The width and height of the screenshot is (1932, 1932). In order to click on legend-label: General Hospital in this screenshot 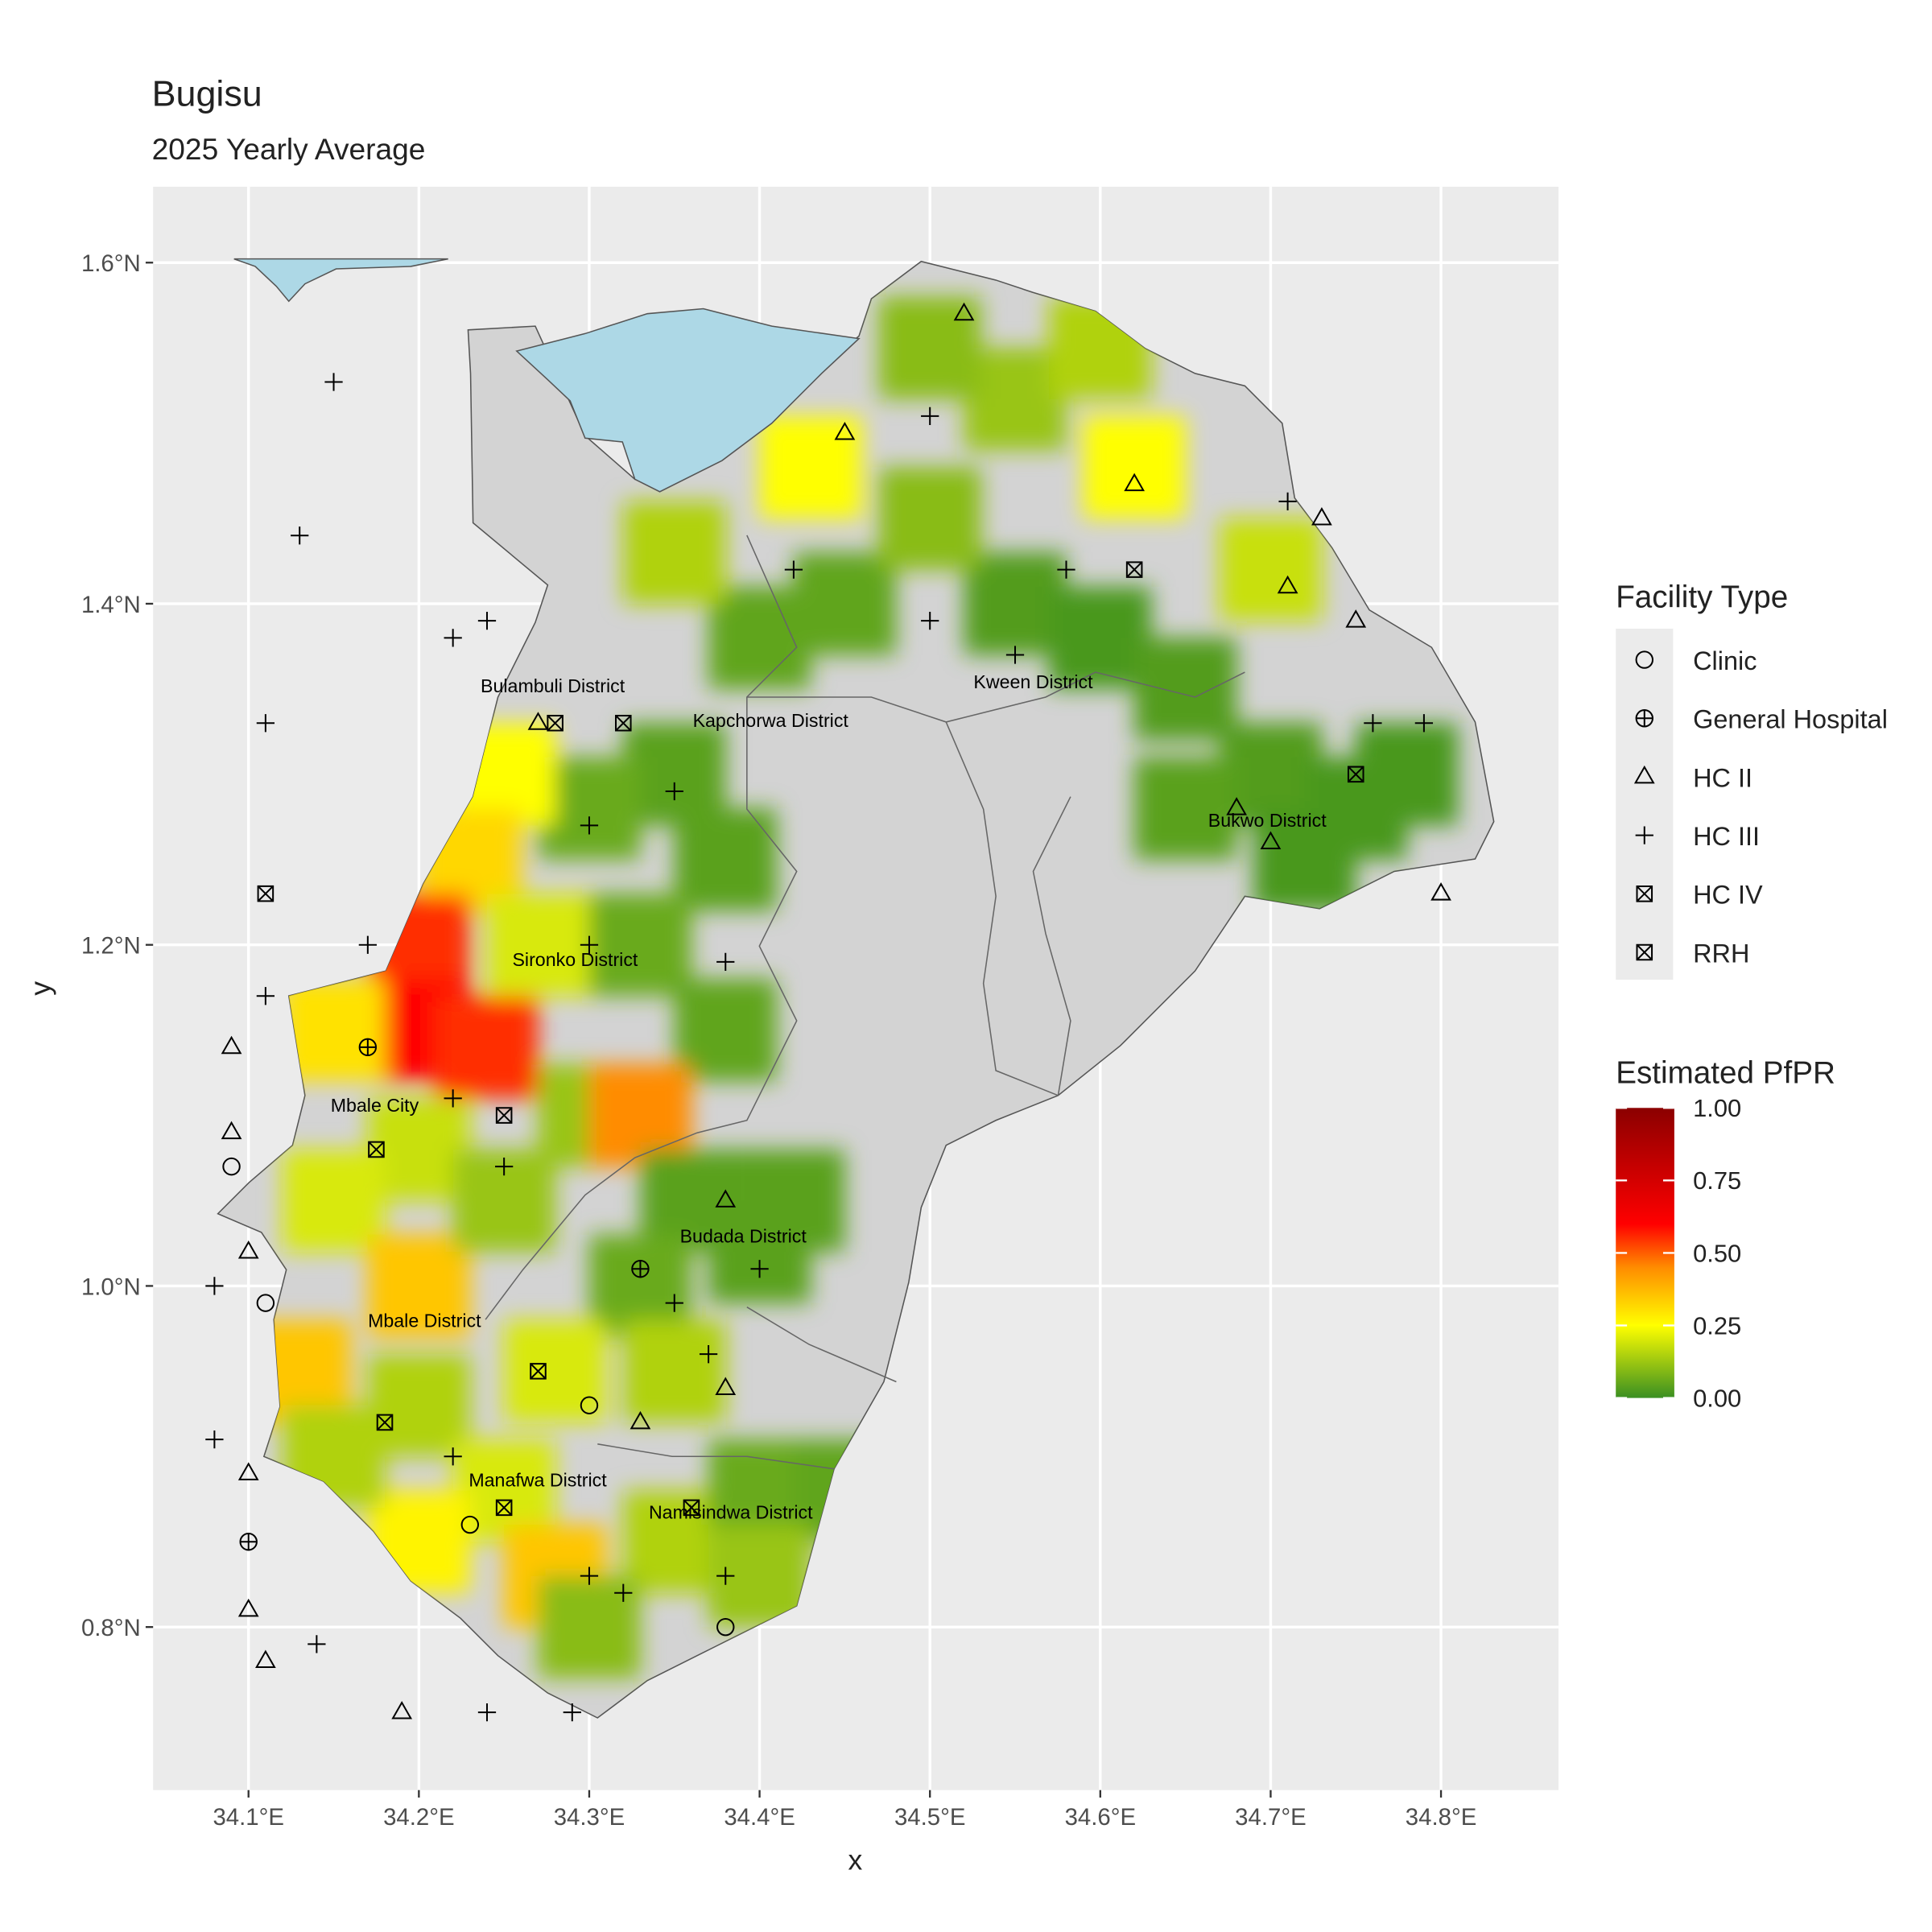, I will do `click(1790, 719)`.